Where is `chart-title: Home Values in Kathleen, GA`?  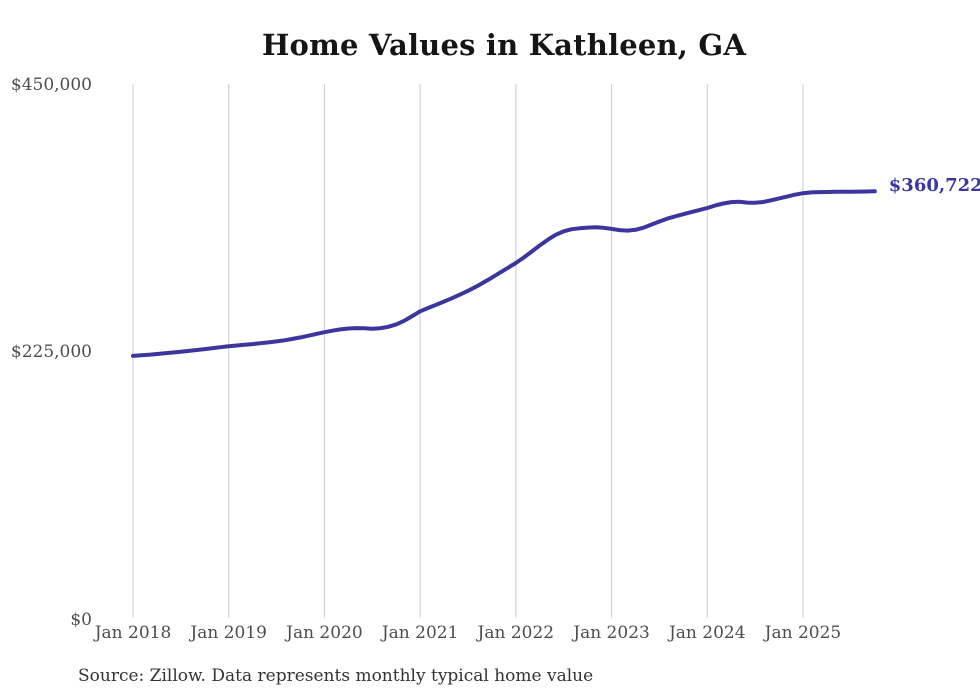 chart-title: Home Values in Kathleen, GA is located at coordinates (504, 45).